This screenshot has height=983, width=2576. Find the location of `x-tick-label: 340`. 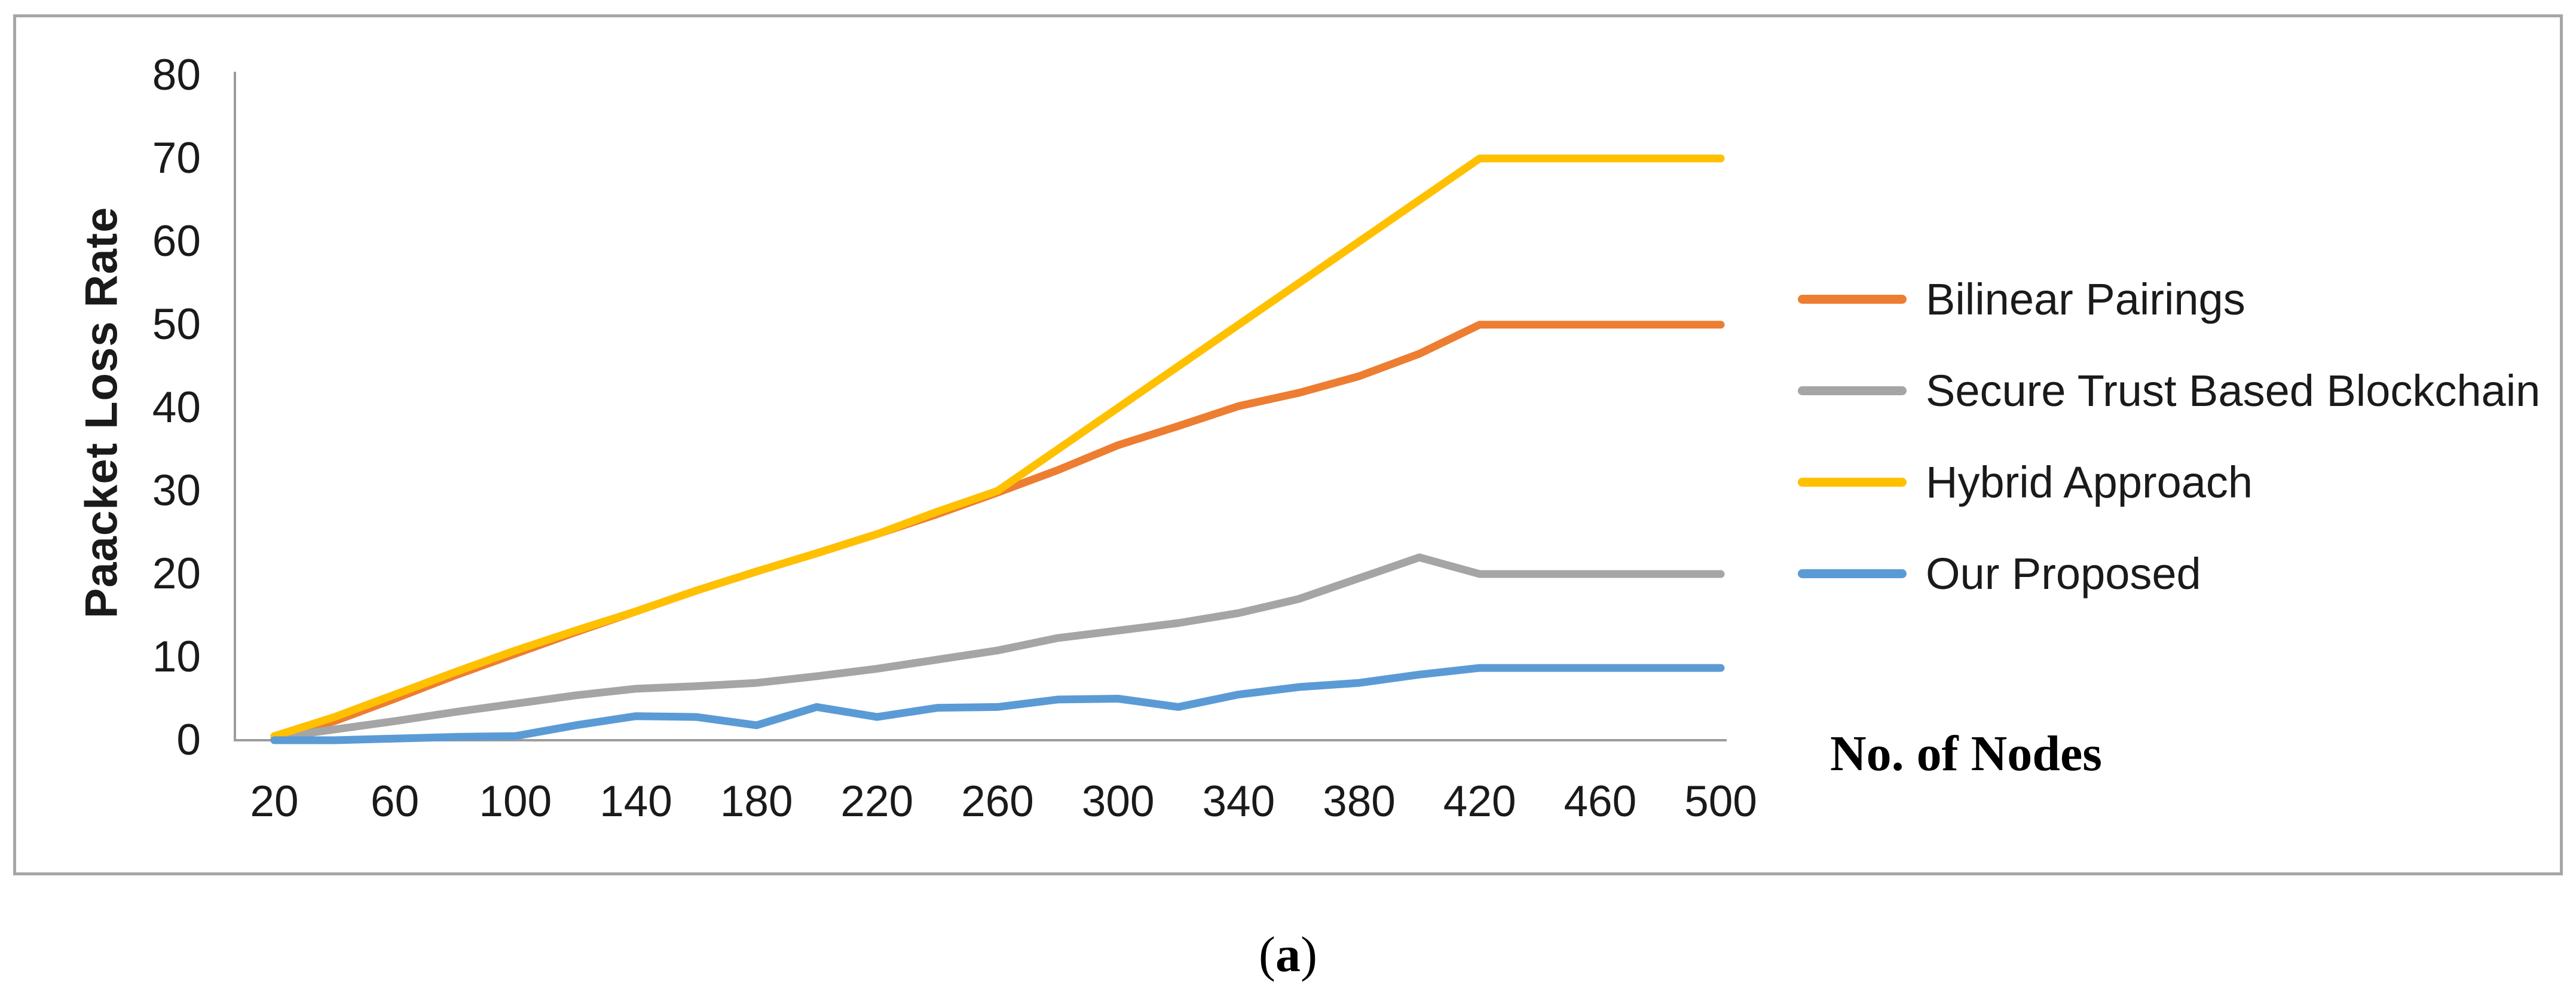

x-tick-label: 340 is located at coordinates (1238, 802).